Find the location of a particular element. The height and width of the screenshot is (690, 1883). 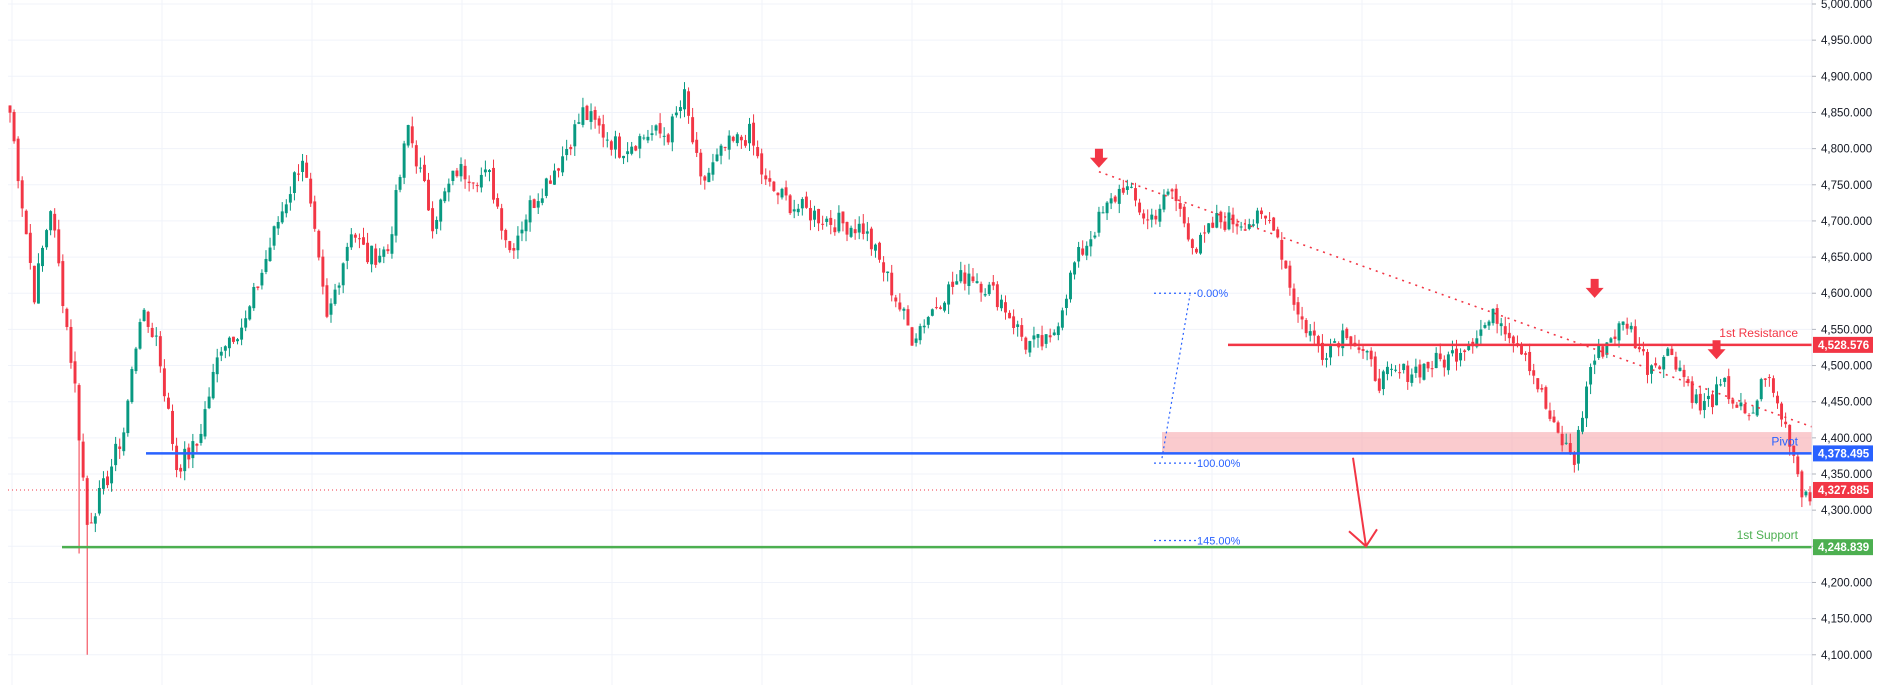

axis-tick-label: 4,400.000 is located at coordinates (1846, 439).